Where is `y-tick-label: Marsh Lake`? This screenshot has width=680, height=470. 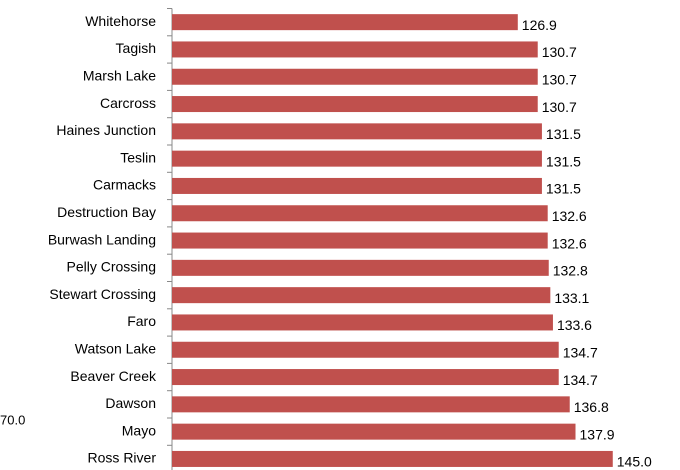
y-tick-label: Marsh Lake is located at coordinates (119, 75).